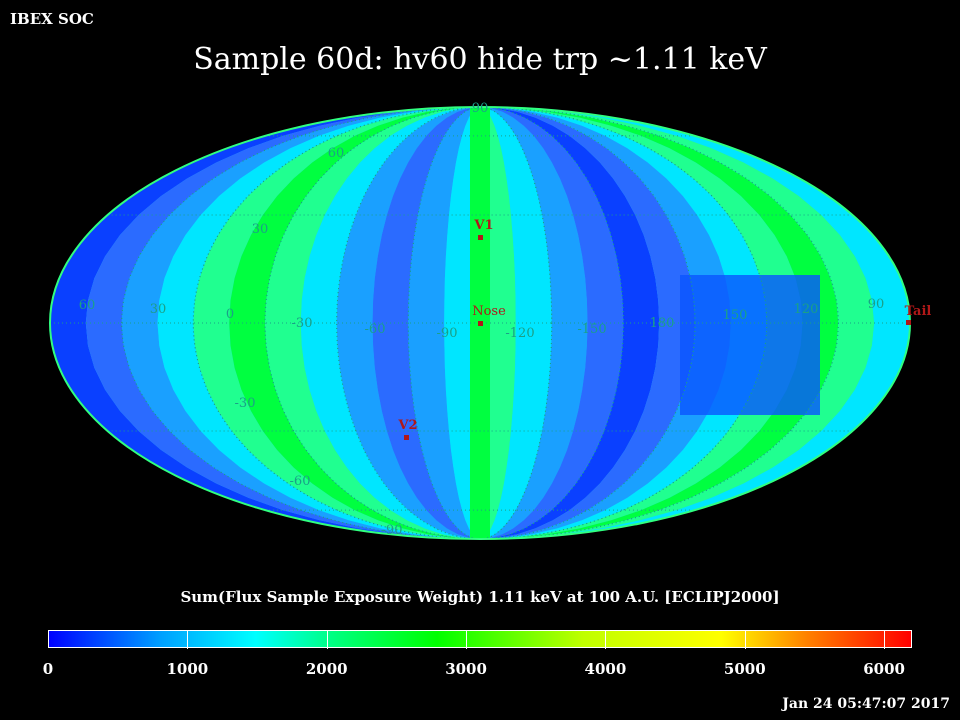  I want to click on colorbar-tick-label: 3000, so click(466, 669).